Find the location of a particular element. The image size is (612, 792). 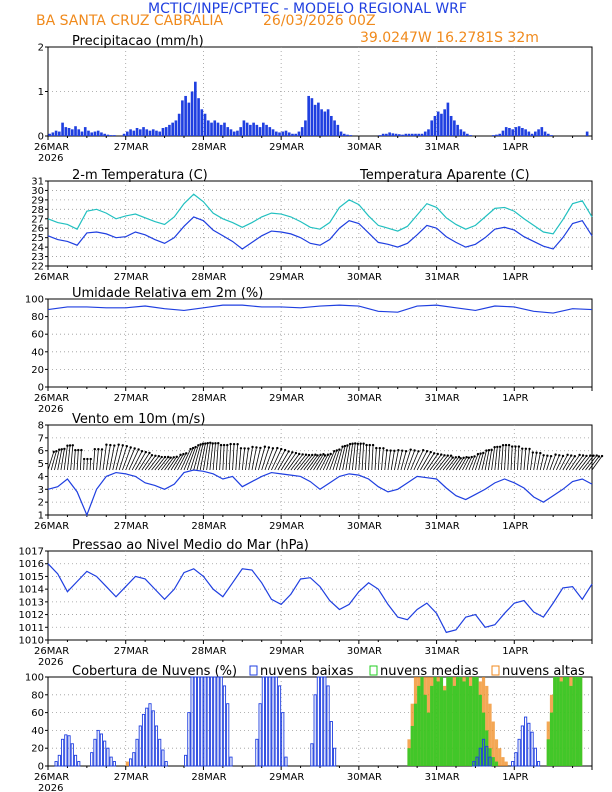

y-tick-label: 26 is located at coordinates (37, 229).